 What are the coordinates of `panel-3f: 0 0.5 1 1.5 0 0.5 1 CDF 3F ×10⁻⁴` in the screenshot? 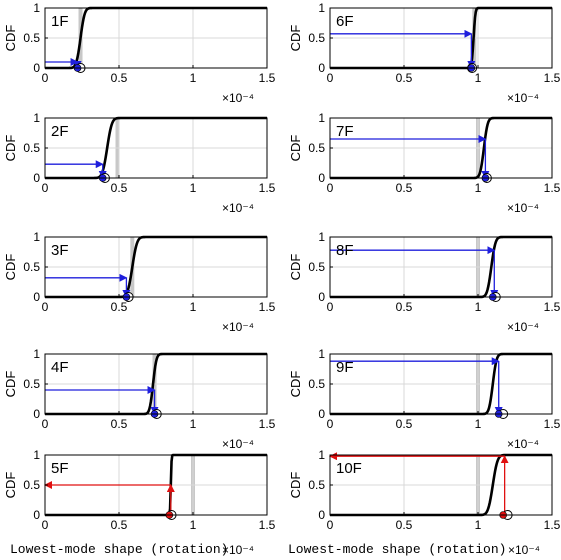 It's located at (139, 282).